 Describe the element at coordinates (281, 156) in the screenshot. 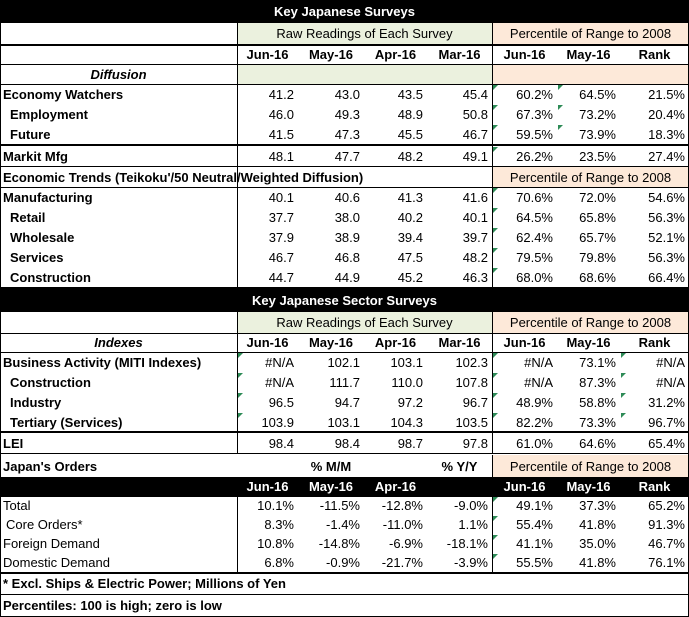

I see `data-cell: 48.1` at that location.